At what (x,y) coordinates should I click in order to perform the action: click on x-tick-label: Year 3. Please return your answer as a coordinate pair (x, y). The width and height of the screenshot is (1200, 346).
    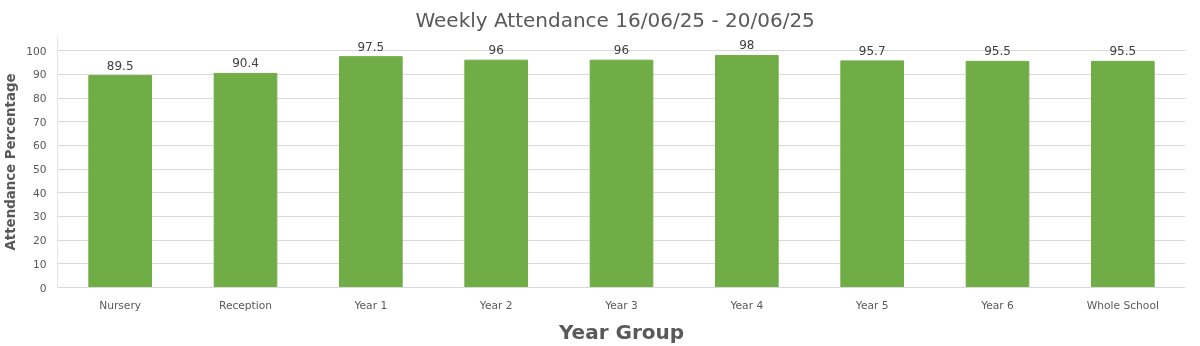
    Looking at the image, I should click on (621, 305).